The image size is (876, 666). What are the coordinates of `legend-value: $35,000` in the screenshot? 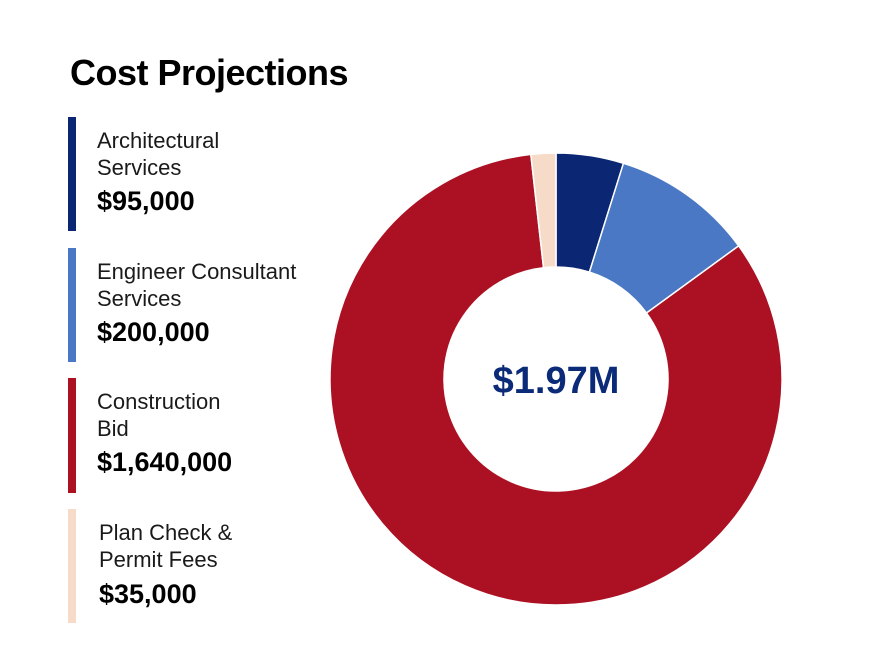 It's located at (148, 594).